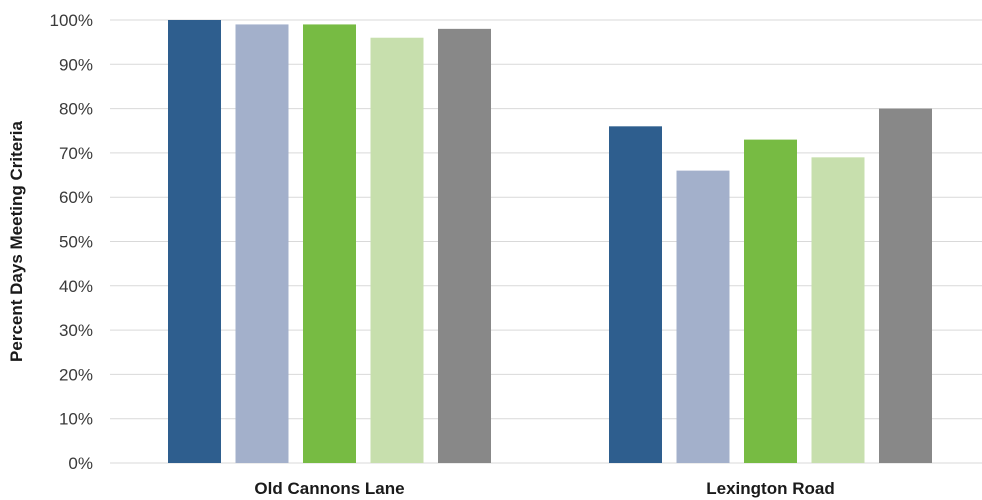 The width and height of the screenshot is (982, 500). I want to click on y-axis-title: Percent Days Meeting Criteria, so click(16, 240).